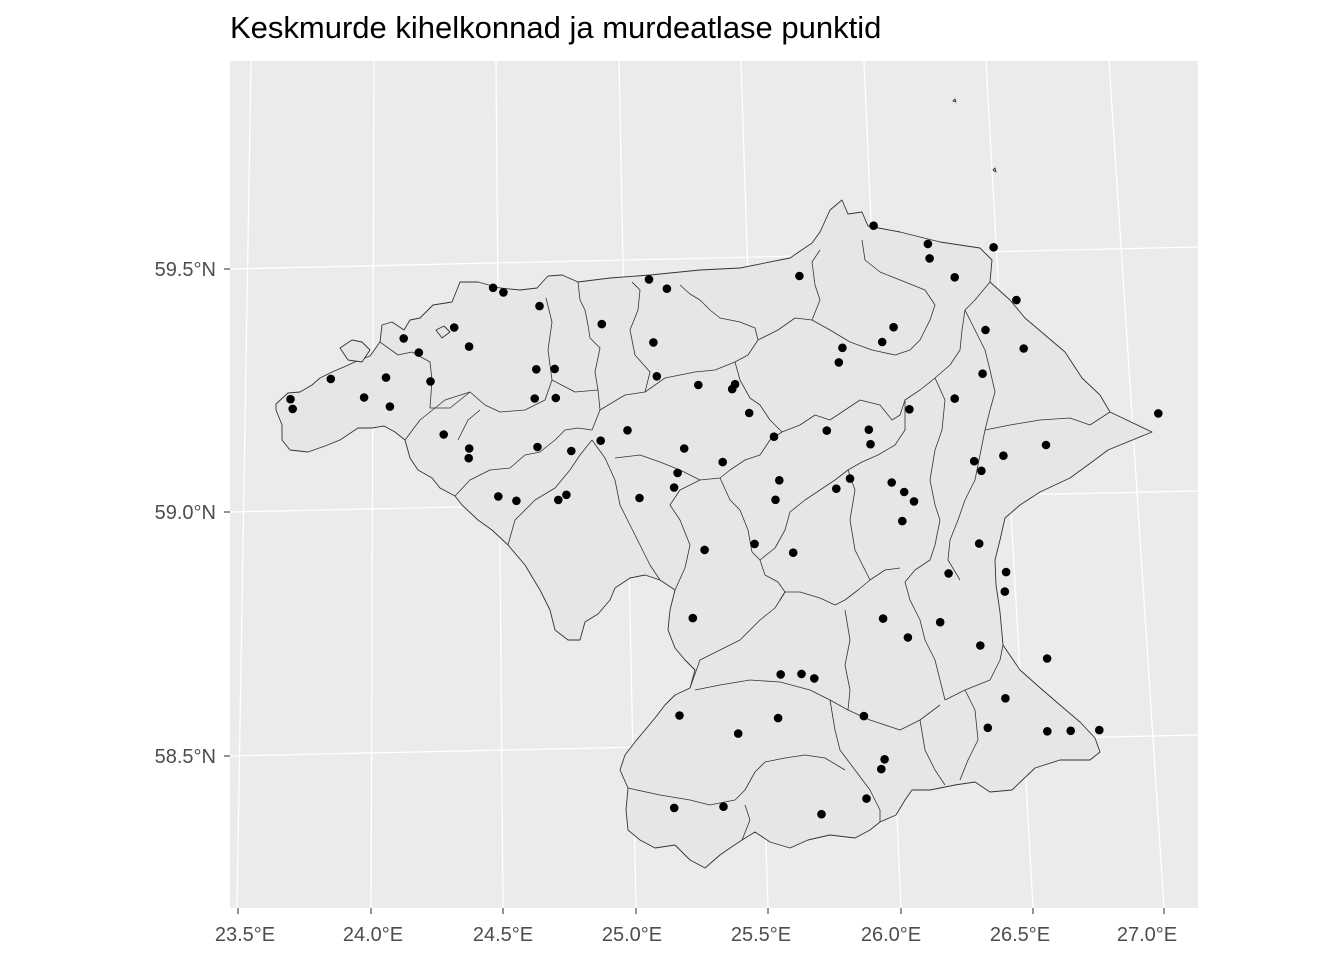  What do you see at coordinates (891, 935) in the screenshot?
I see `x-tick-label: 26.0°E` at bounding box center [891, 935].